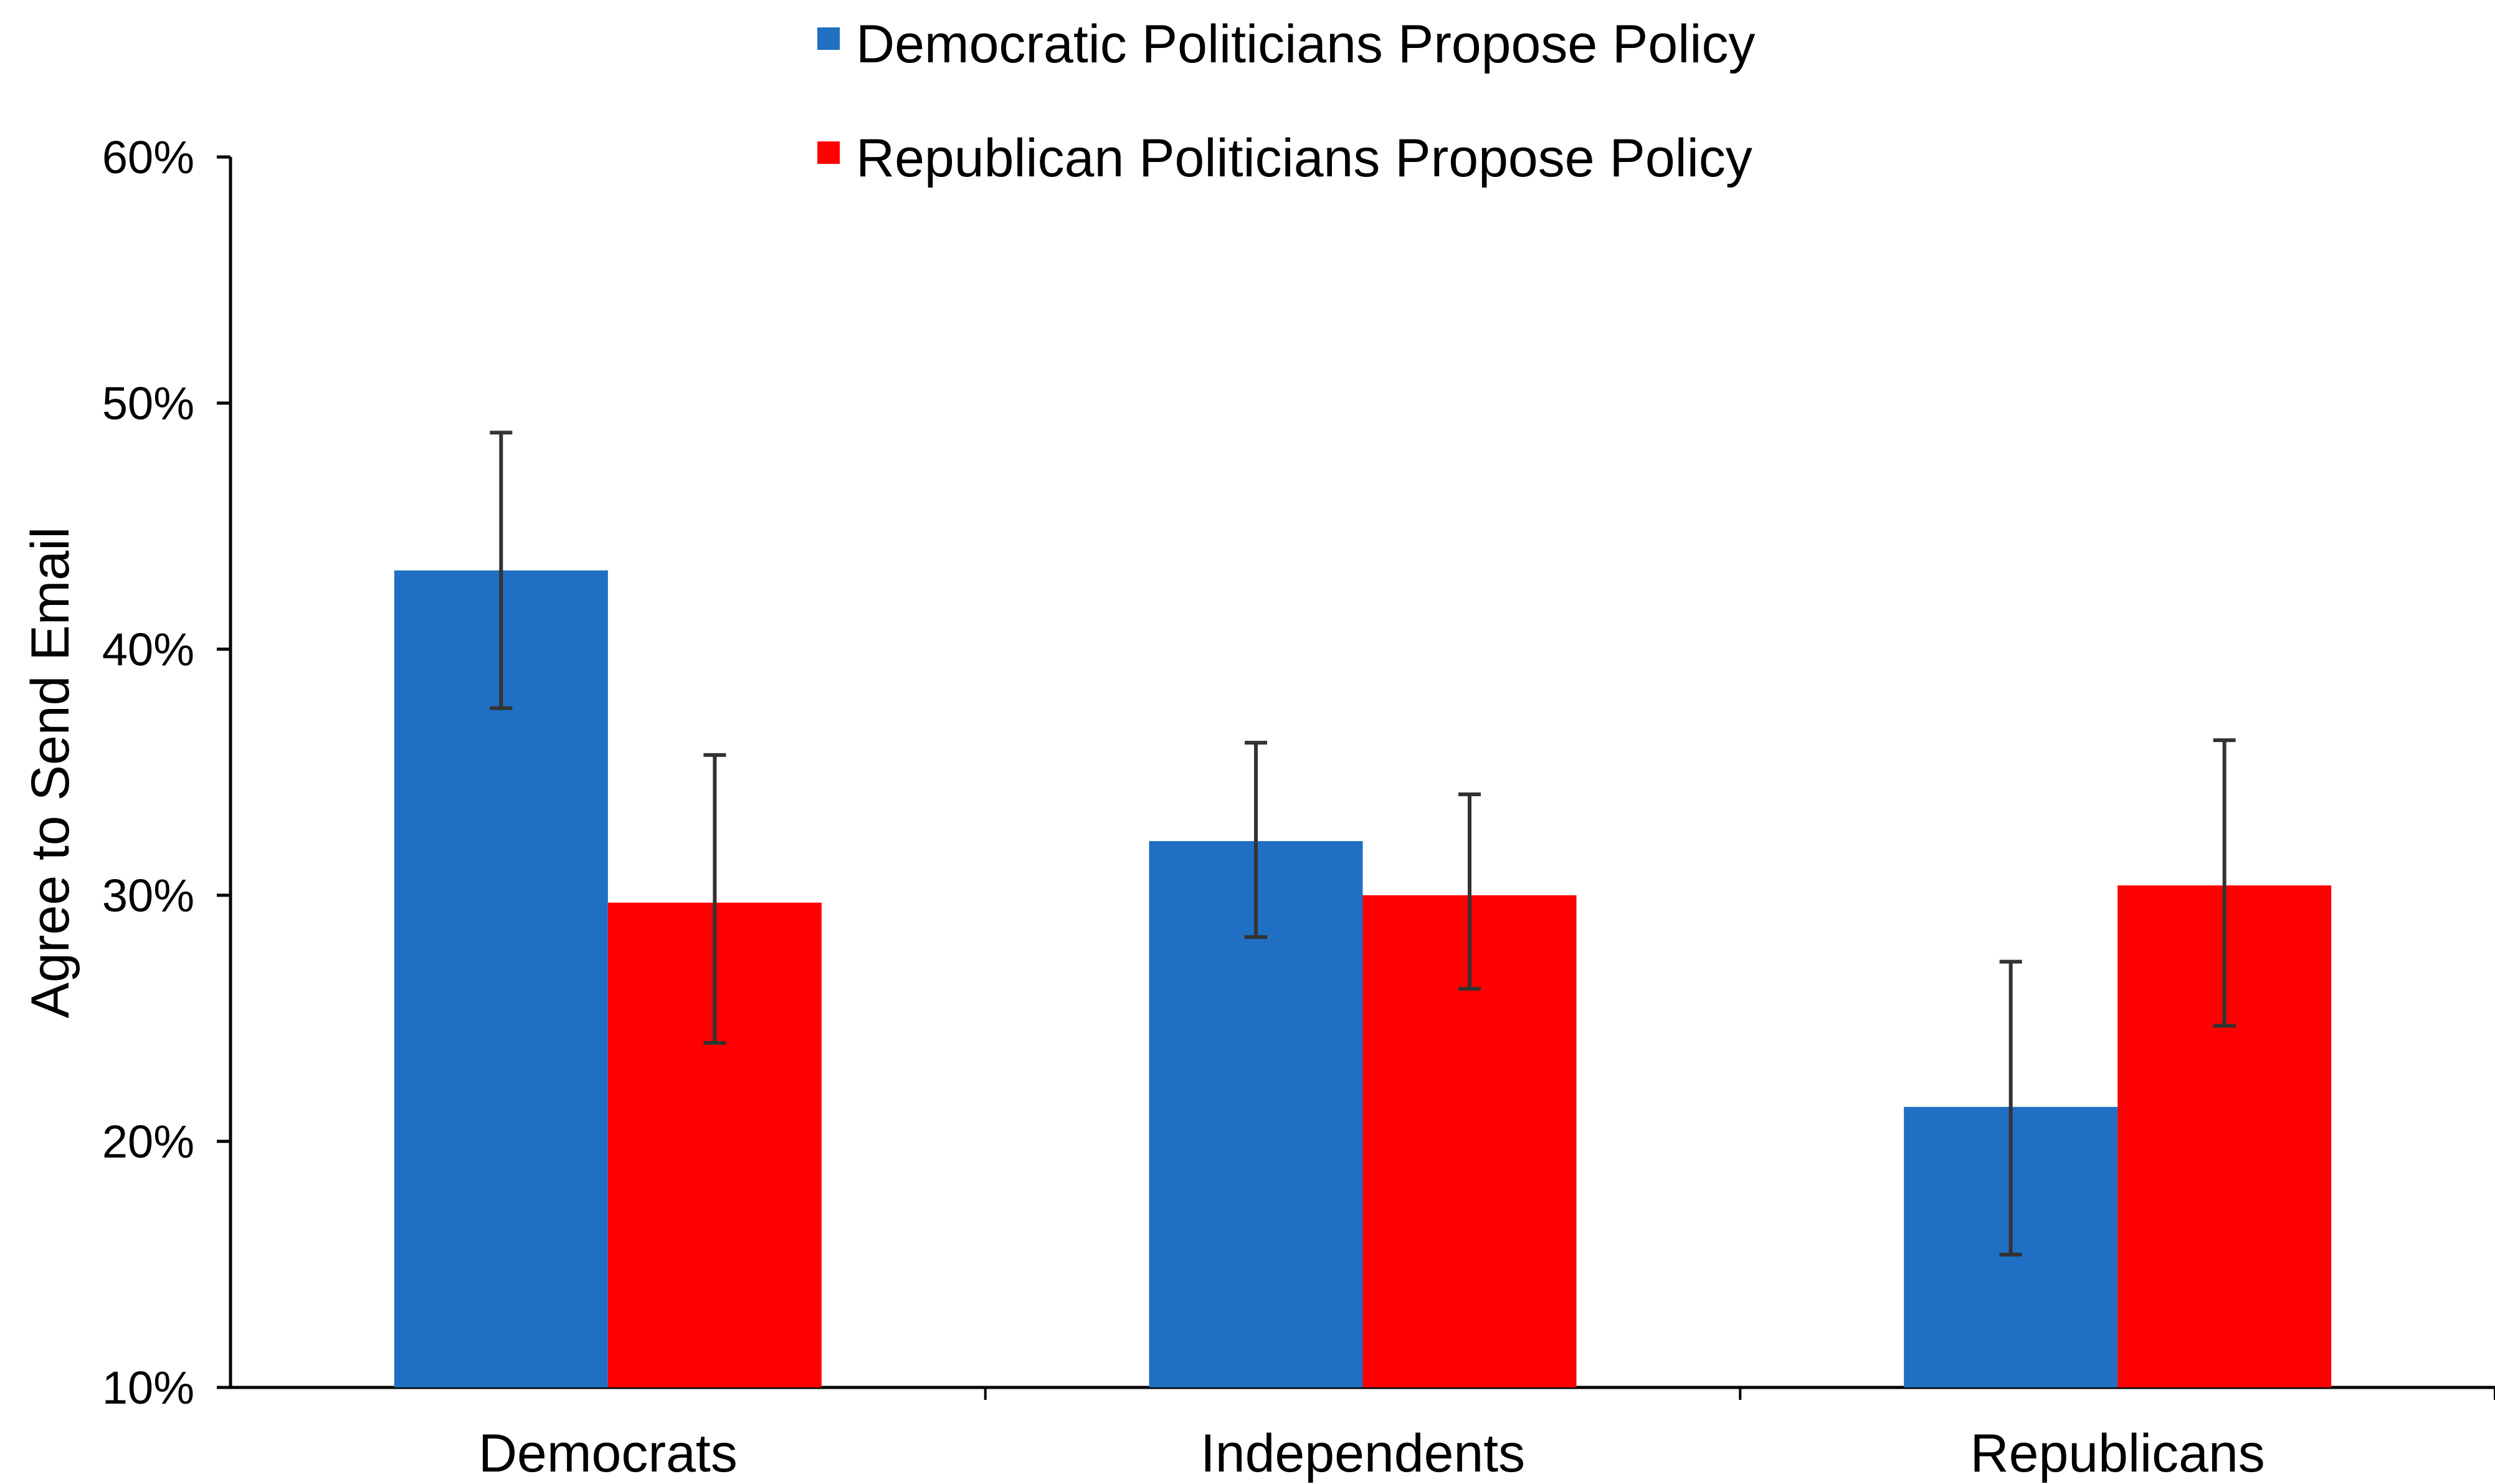 The height and width of the screenshot is (1484, 2495). What do you see at coordinates (50, 773) in the screenshot?
I see `y-axis-title: Agree to Send Email` at bounding box center [50, 773].